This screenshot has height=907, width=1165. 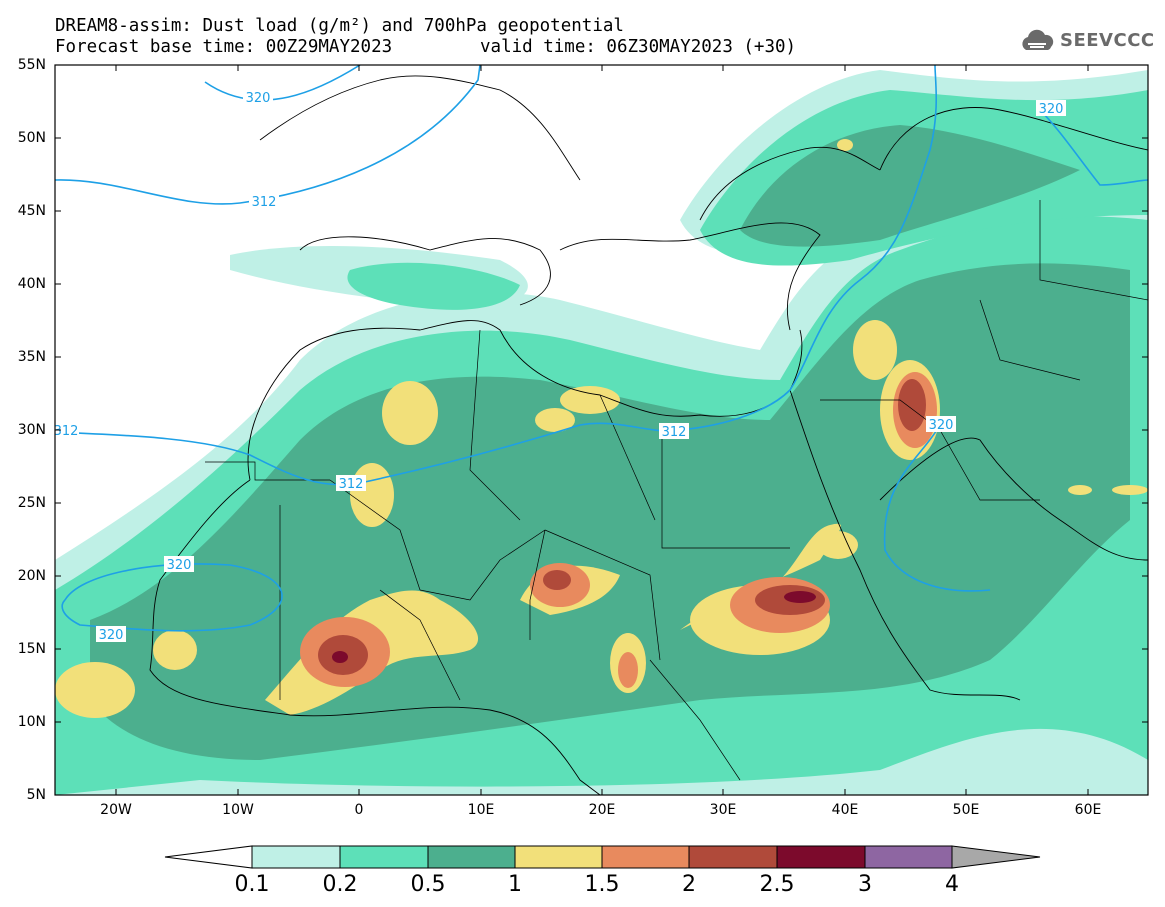 I want to click on lon-label: 20W, so click(x=116, y=810).